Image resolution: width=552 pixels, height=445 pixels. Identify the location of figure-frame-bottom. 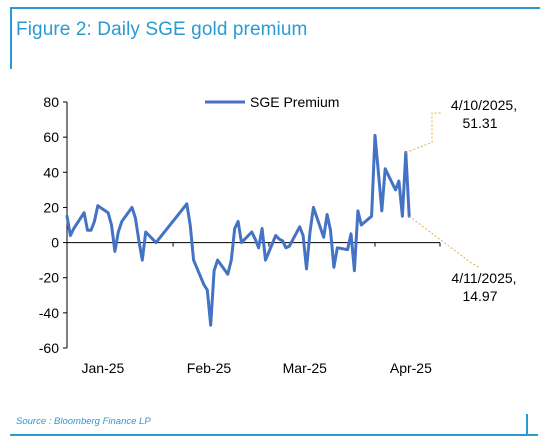
(274, 435).